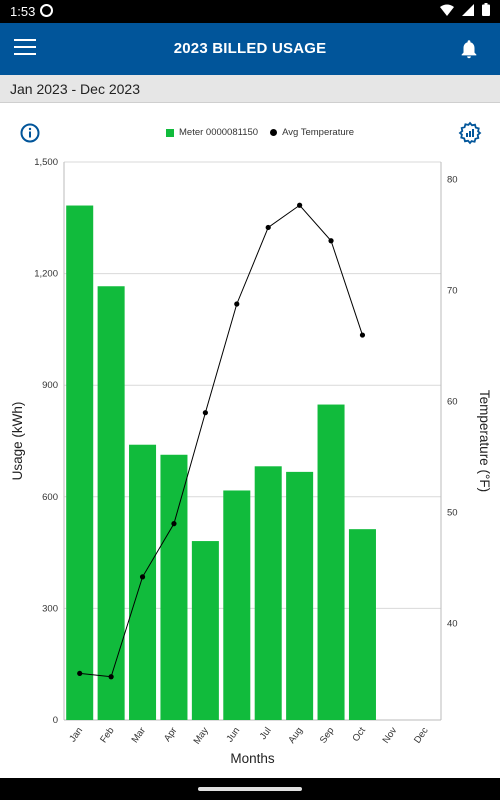 Image resolution: width=500 pixels, height=800 pixels. What do you see at coordinates (142, 577) in the screenshot?
I see `temperature-point-mar` at bounding box center [142, 577].